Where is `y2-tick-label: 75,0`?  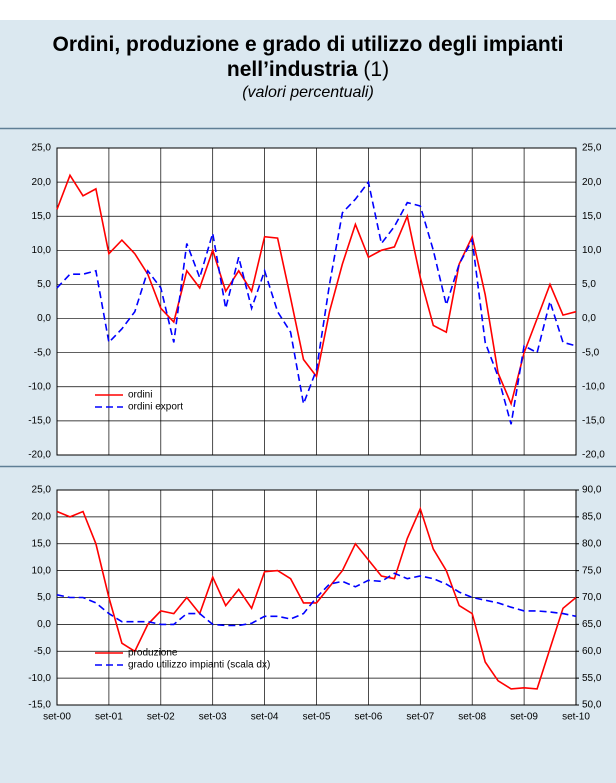 y2-tick-label: 75,0 is located at coordinates (592, 570).